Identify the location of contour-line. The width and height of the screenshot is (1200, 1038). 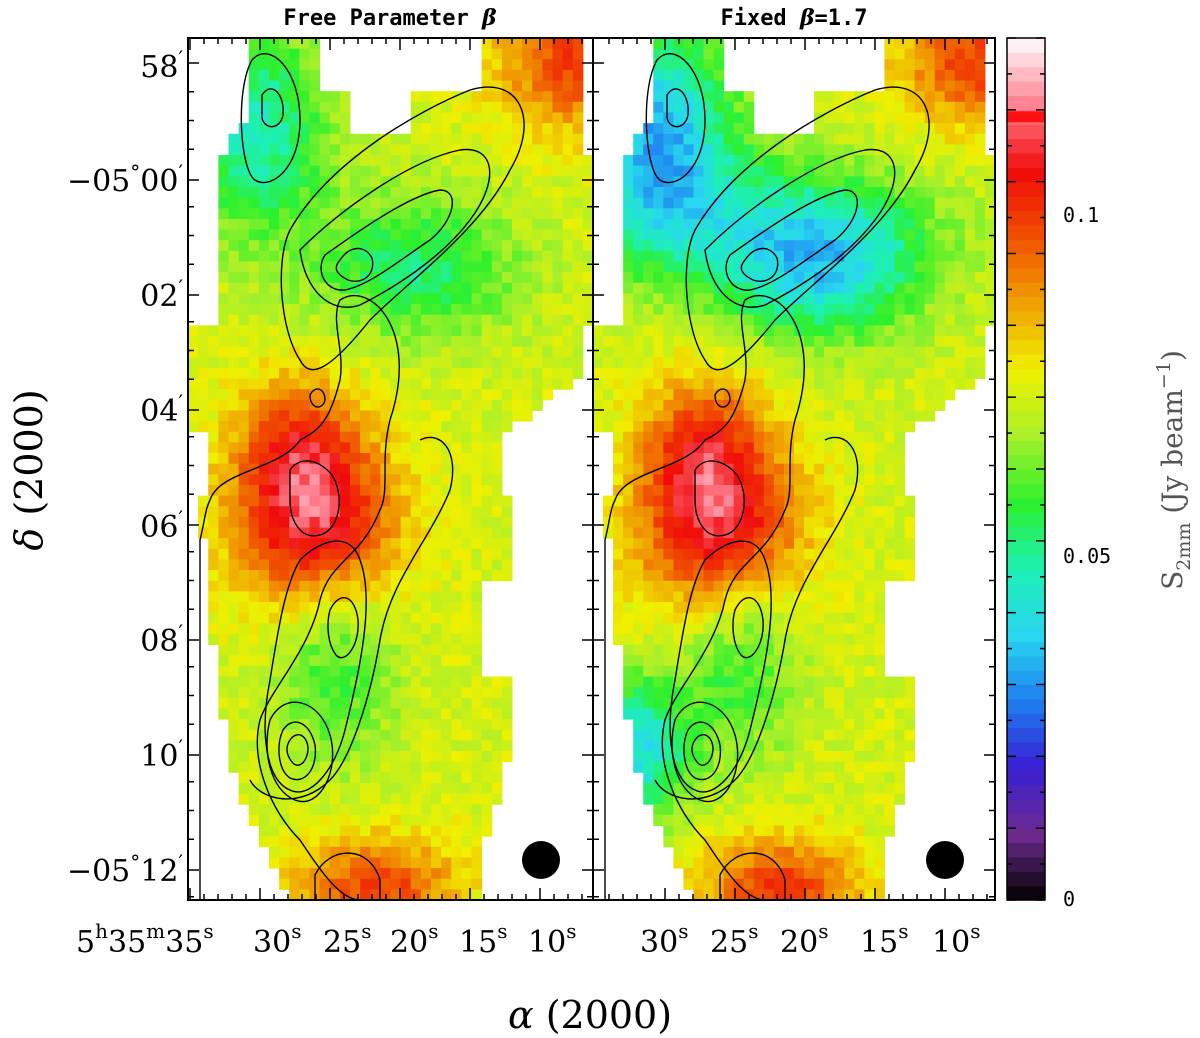
(315, 666).